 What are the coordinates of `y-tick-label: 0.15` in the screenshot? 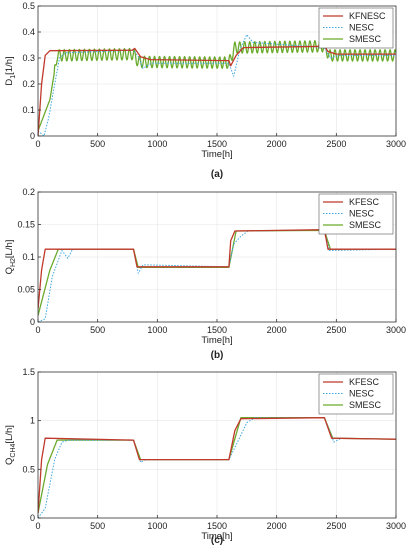 It's located at (26, 225).